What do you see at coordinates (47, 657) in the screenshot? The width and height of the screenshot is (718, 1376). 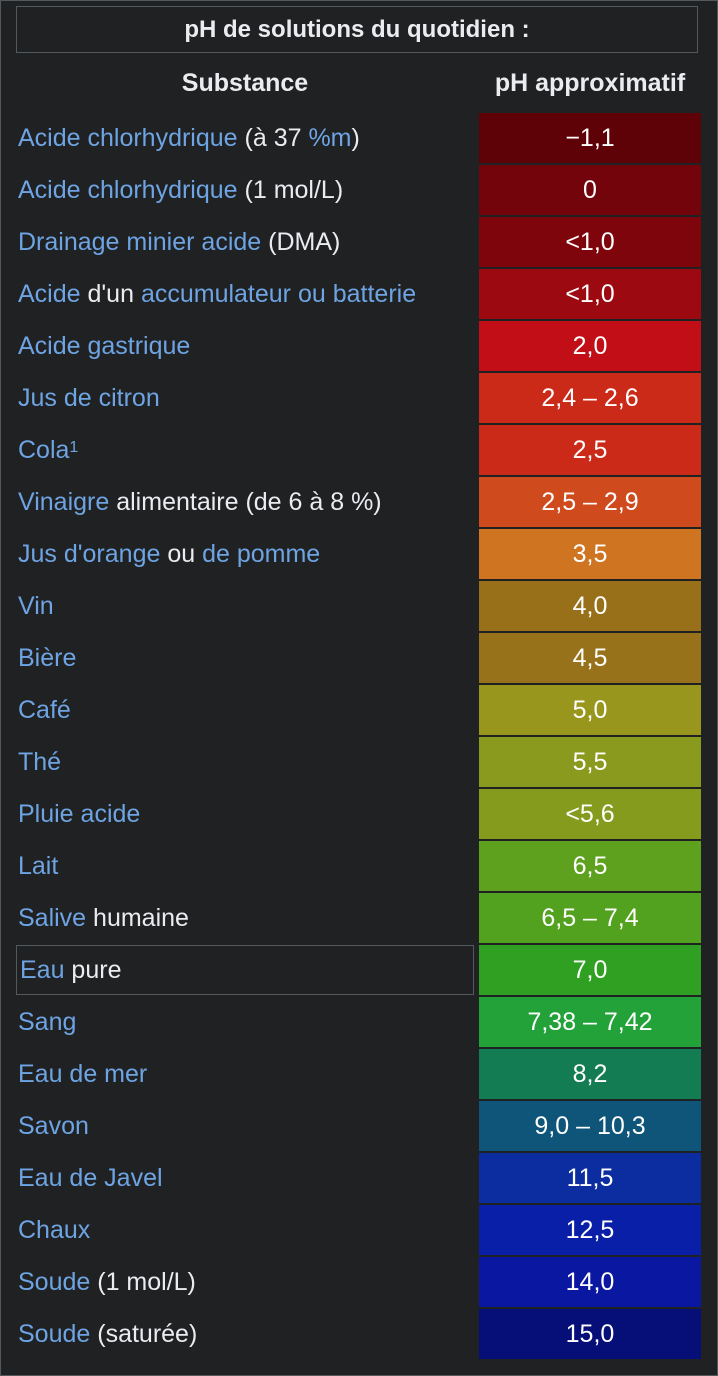 I see `substance-link: Bière` at bounding box center [47, 657].